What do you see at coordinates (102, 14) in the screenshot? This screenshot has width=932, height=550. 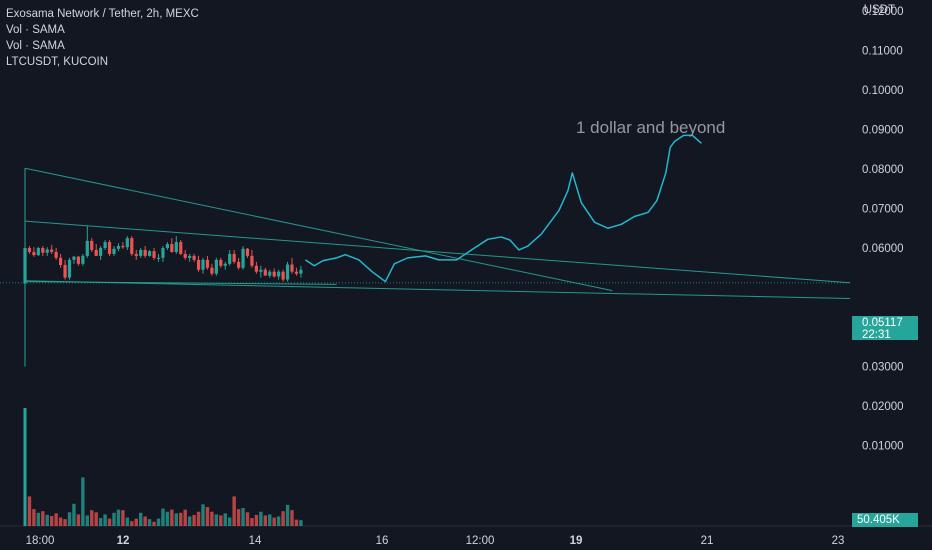 I see `symbol-title: Exosama Network / Tether, 2h, MEXC` at bounding box center [102, 14].